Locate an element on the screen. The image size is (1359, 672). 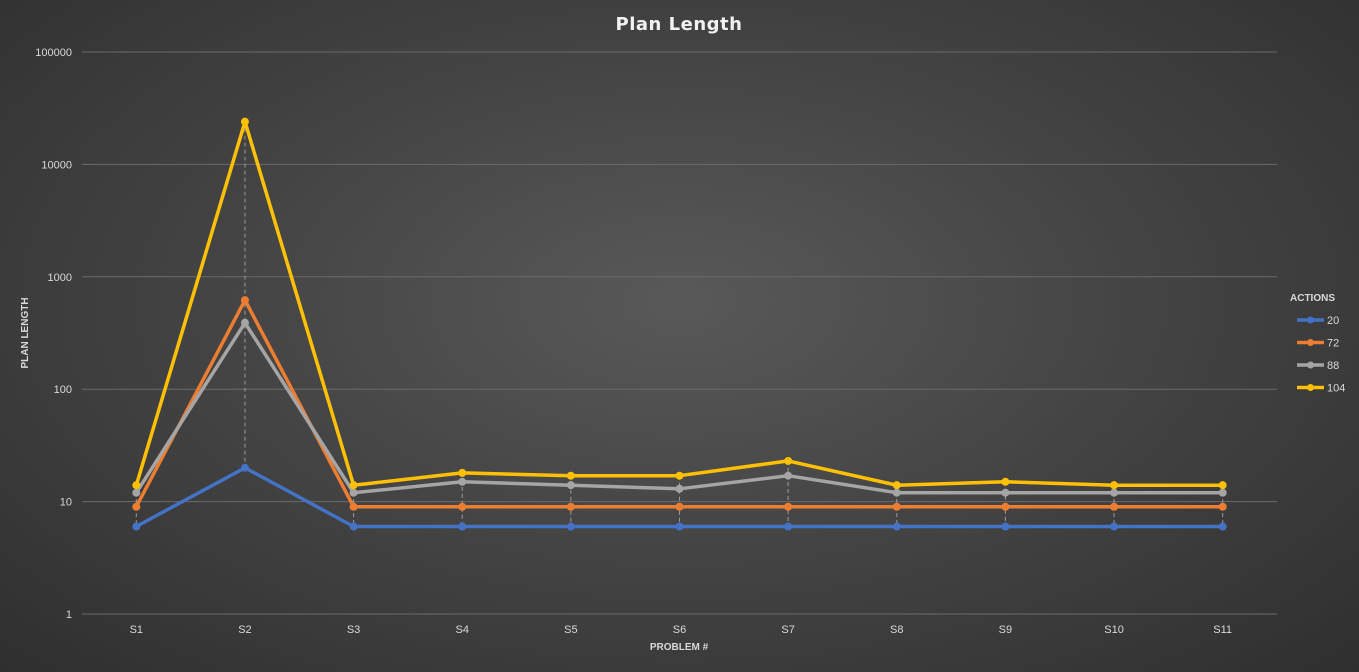
x-axis-ticks: S1 S2 S3 S4 S5 S6 S7 S8 S9 S10 S11 is located at coordinates (681, 630).